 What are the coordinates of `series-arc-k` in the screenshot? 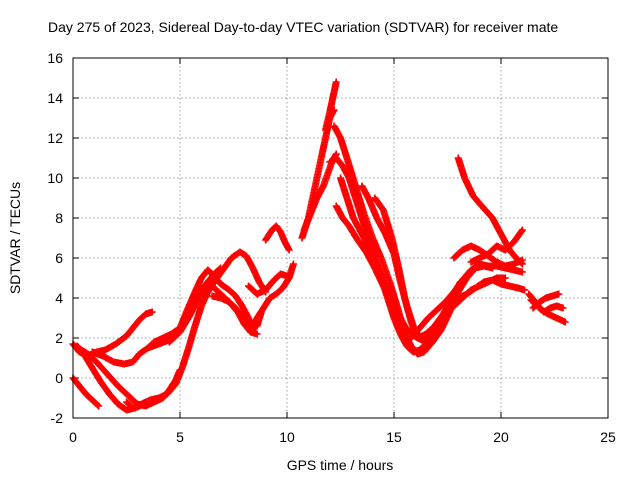 It's located at (277, 238).